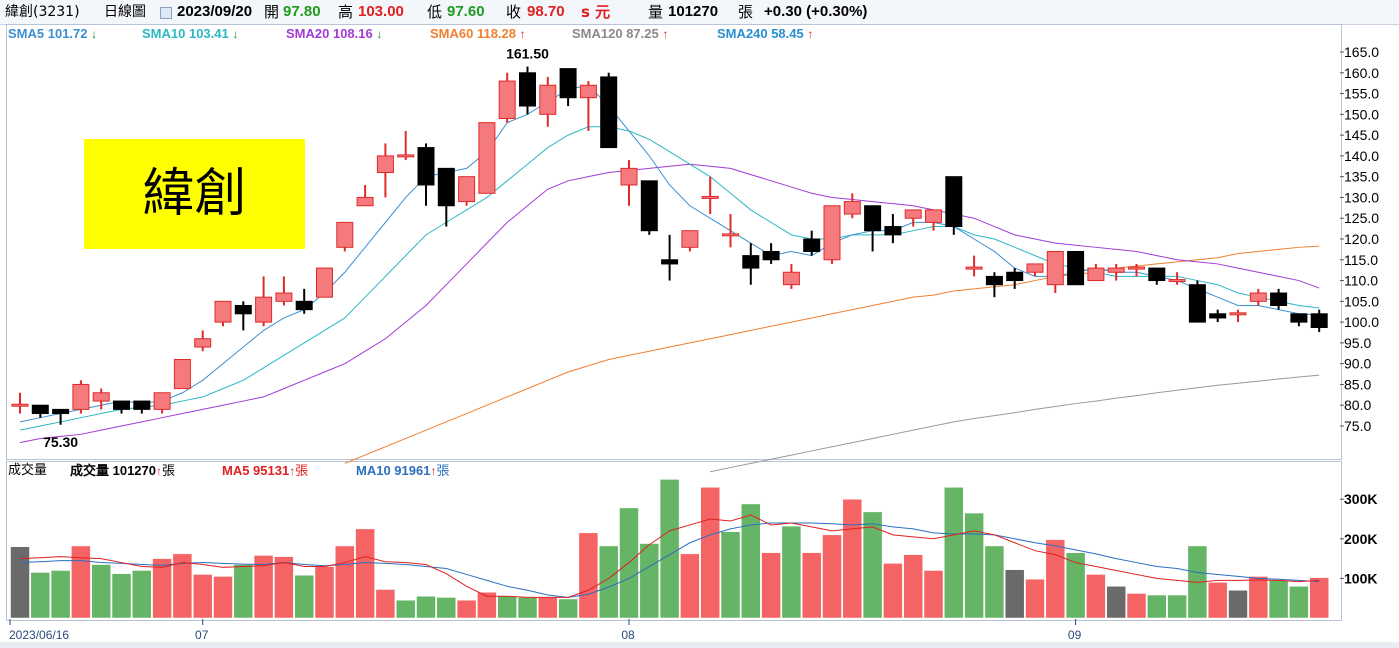 The height and width of the screenshot is (648, 1399). What do you see at coordinates (125, 12) in the screenshot?
I see `period-label: 日線圖` at bounding box center [125, 12].